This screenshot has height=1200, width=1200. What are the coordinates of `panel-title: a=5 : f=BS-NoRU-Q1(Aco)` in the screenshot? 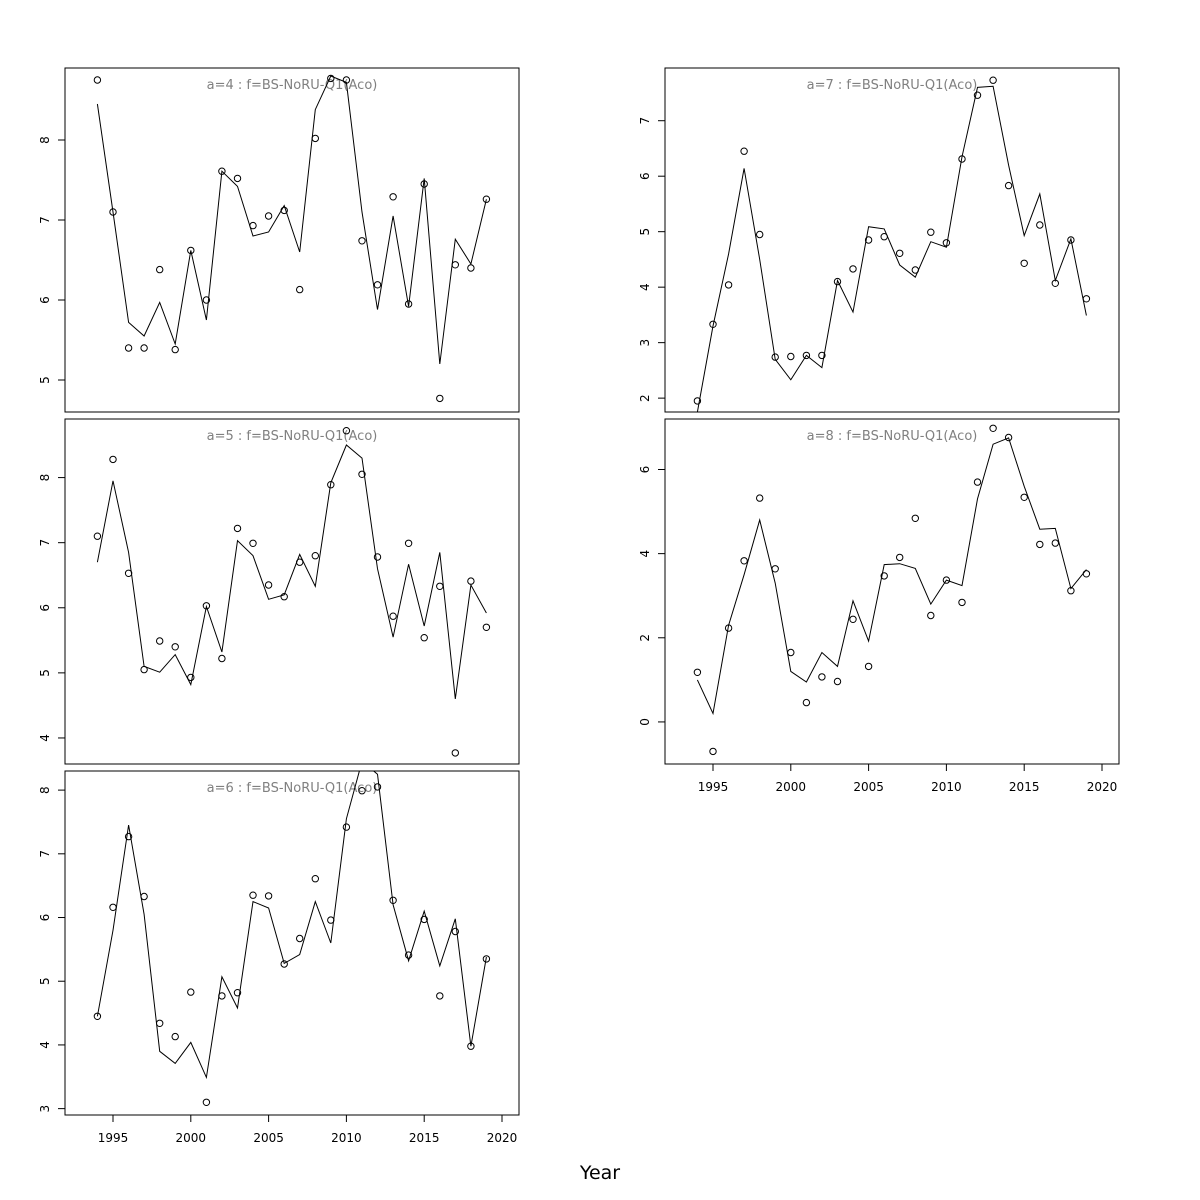 It's located at (292, 436).